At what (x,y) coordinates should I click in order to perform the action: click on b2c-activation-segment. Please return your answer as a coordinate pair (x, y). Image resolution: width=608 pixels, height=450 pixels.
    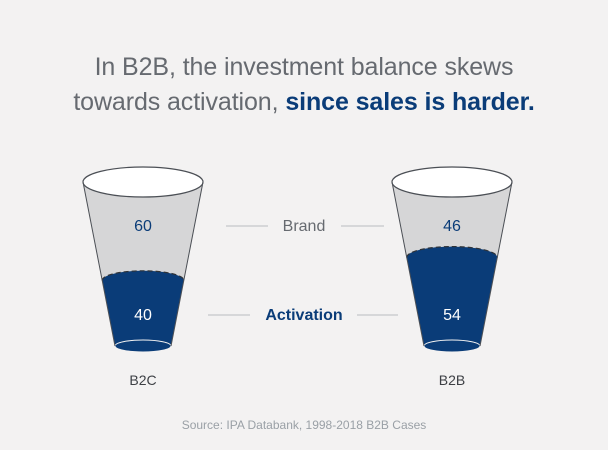
    Looking at the image, I should click on (143, 311).